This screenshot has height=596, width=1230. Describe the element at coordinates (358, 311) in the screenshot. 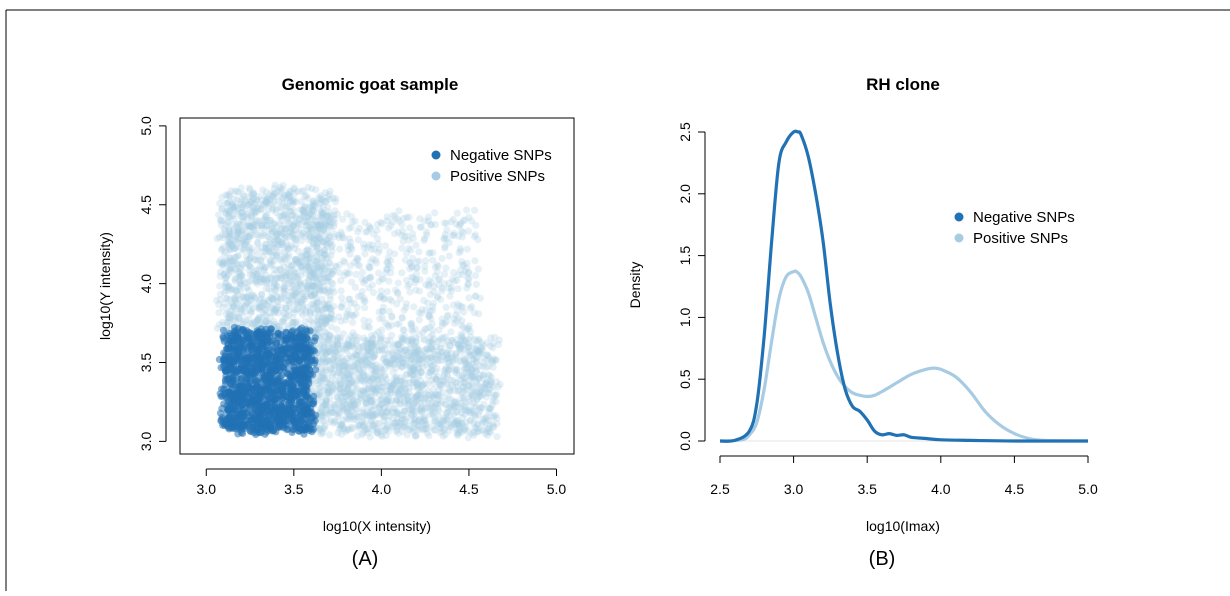

I see `panel-a-points` at that location.